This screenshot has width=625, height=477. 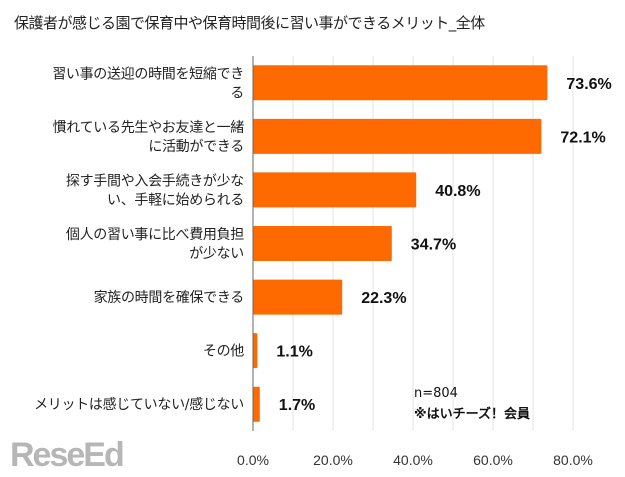 I want to click on sample-size-note: n=804, so click(x=436, y=393).